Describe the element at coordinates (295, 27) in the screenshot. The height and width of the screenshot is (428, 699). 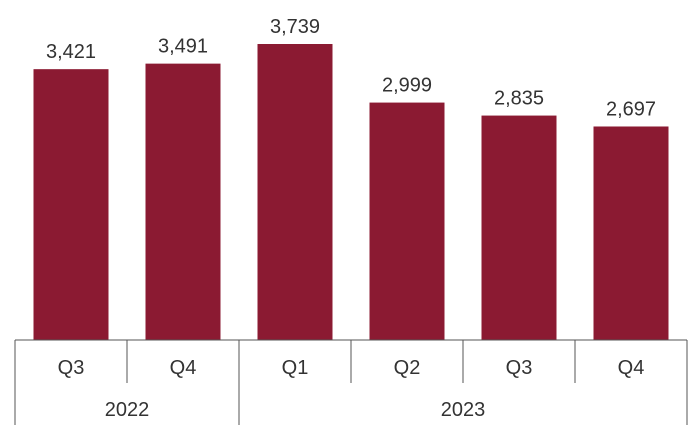
I see `bar-value-label-3: 3,739` at that location.